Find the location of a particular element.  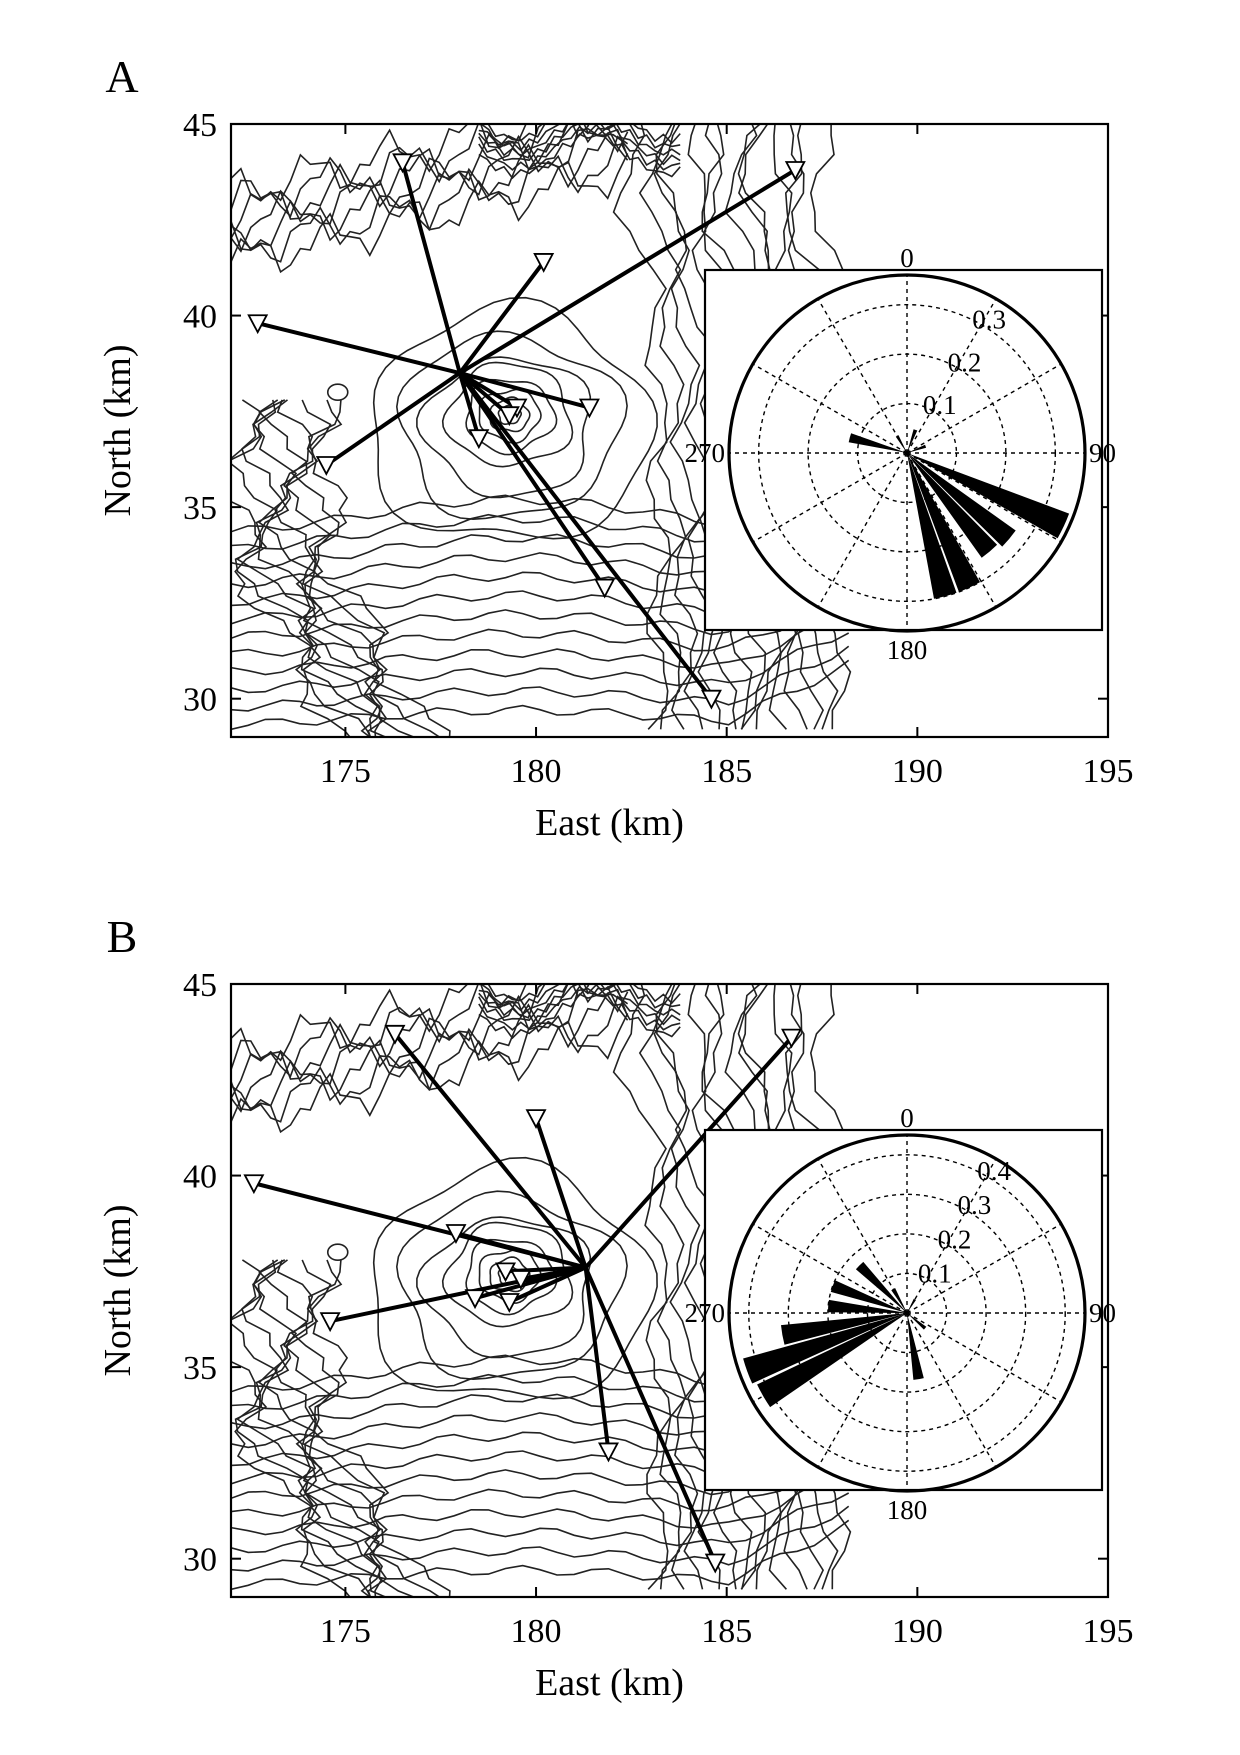

panel-letter: B is located at coordinates (122, 936).